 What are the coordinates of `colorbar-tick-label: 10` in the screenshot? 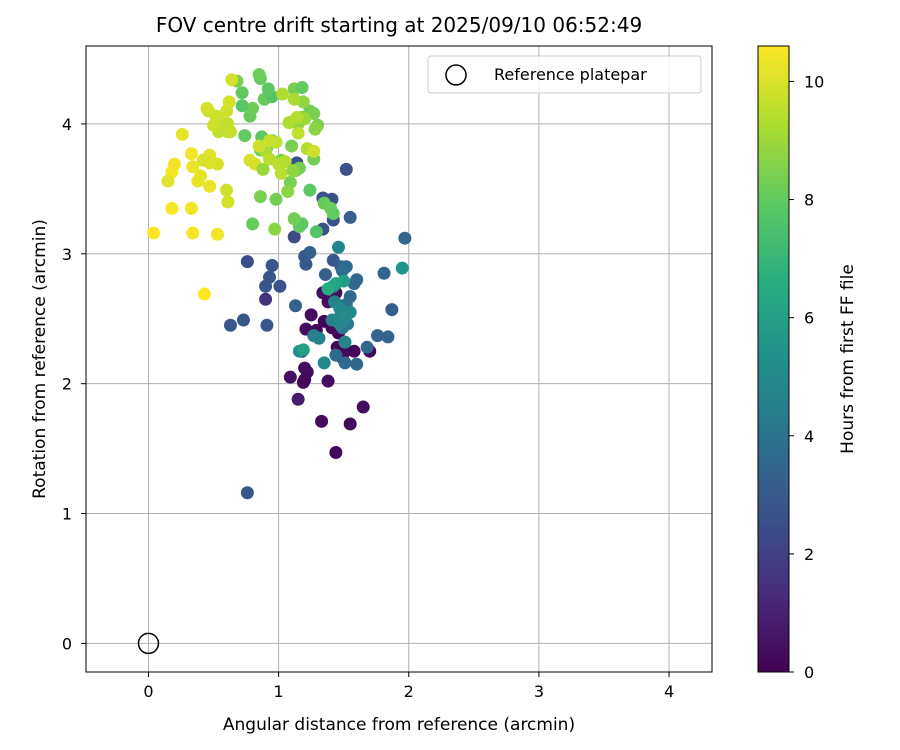 It's located at (814, 81).